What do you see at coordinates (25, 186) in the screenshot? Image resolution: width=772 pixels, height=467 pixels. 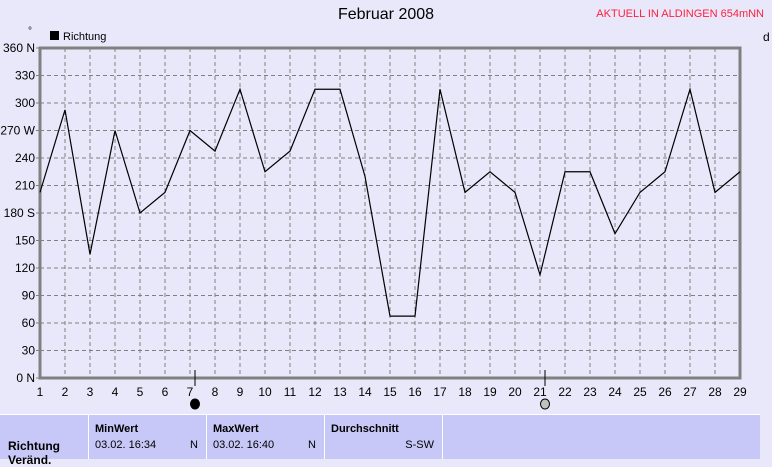 I see `y-tick-label: 210` at bounding box center [25, 186].